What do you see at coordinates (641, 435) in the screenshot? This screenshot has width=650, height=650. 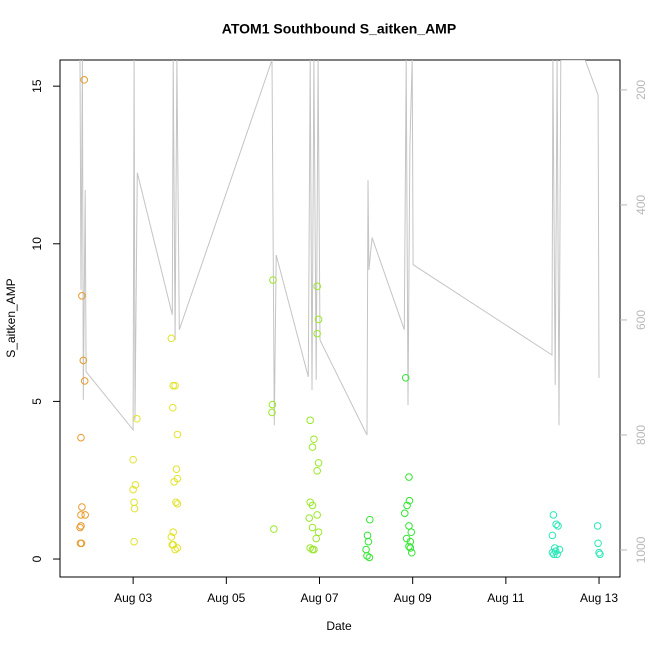 I see `y2-tick-label: 800` at bounding box center [641, 435].